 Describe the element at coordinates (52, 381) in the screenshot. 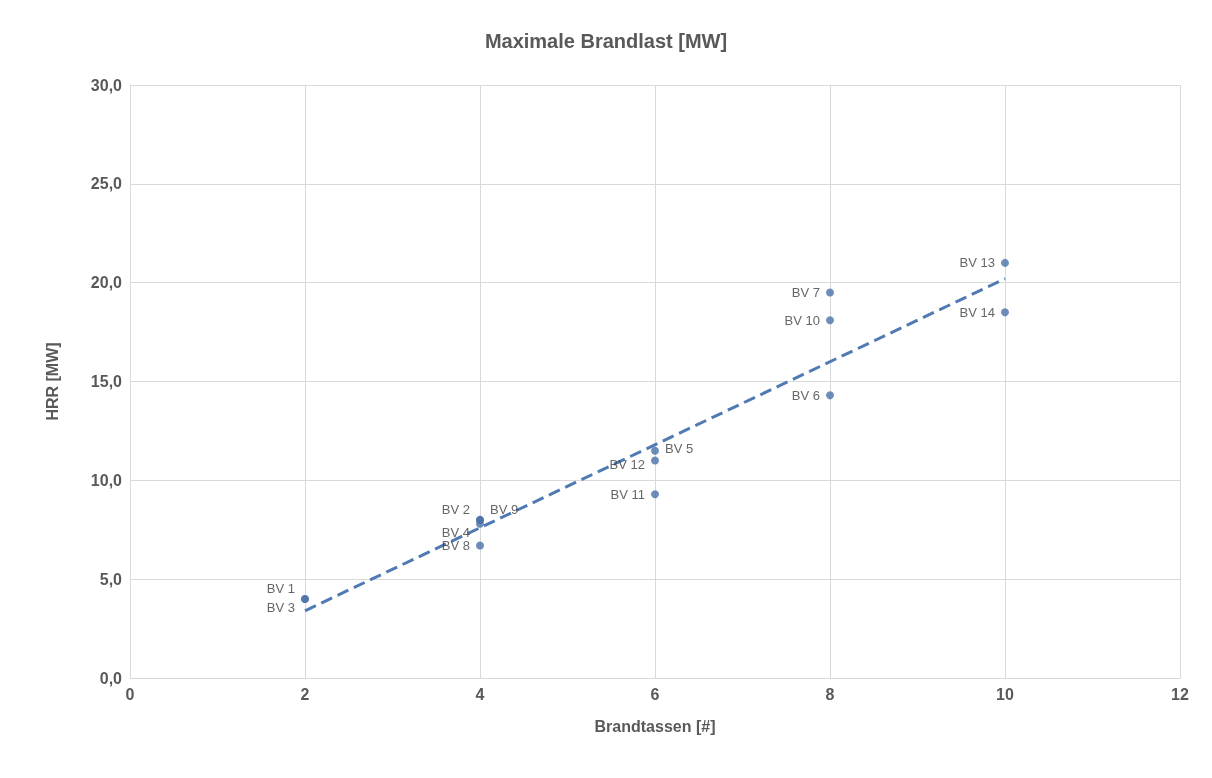

I see `y-axis-title: HRR [MW]` at that location.